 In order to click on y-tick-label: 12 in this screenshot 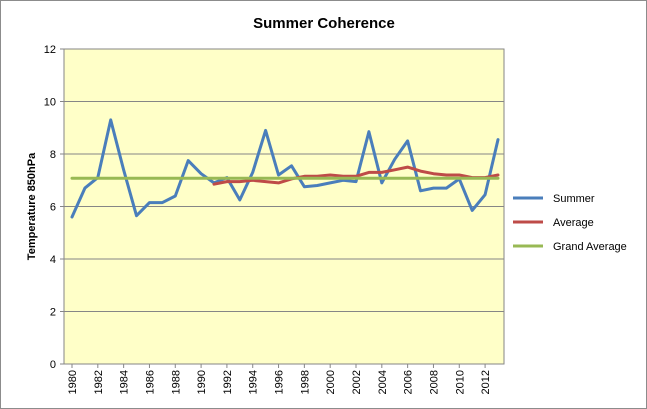, I will do `click(50, 50)`.